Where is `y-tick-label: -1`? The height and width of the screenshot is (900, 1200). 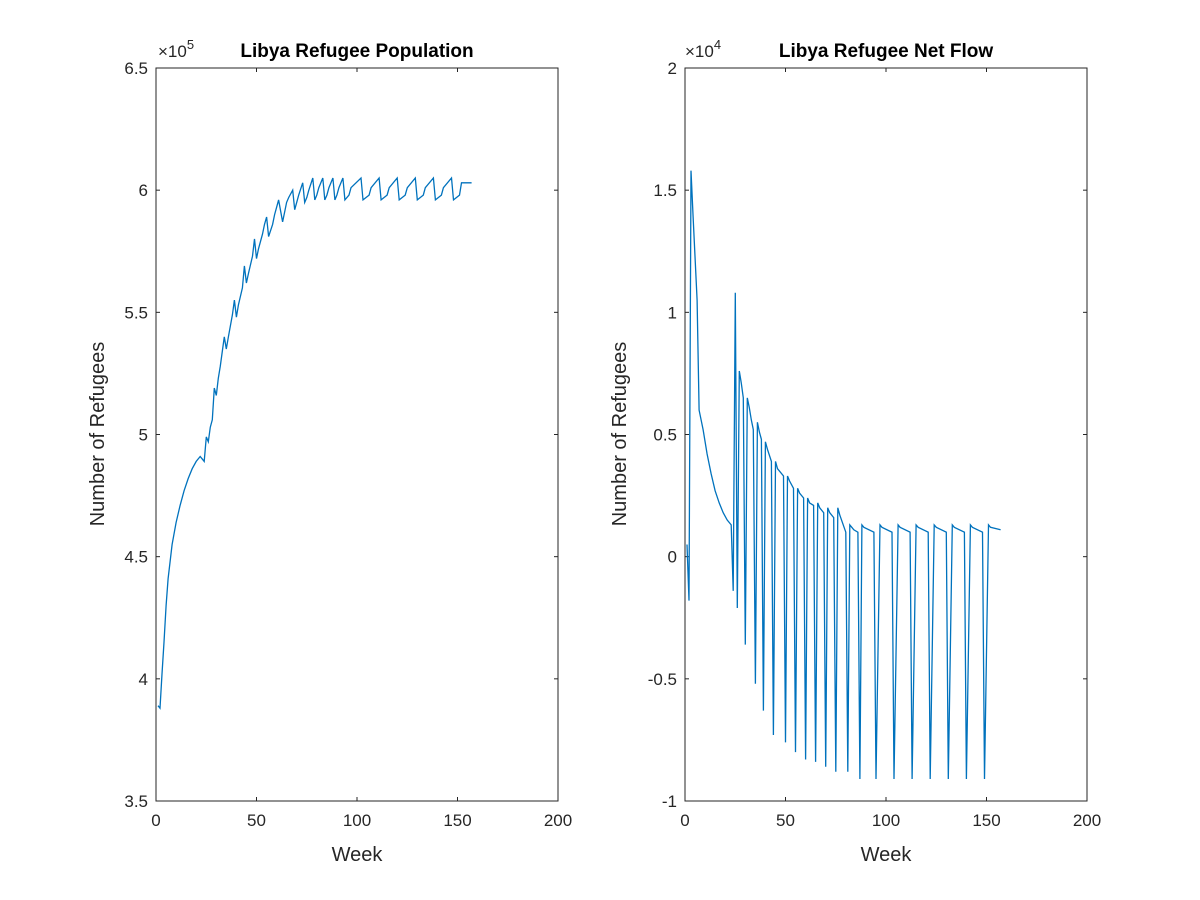 y-tick-label: -1 is located at coordinates (669, 801).